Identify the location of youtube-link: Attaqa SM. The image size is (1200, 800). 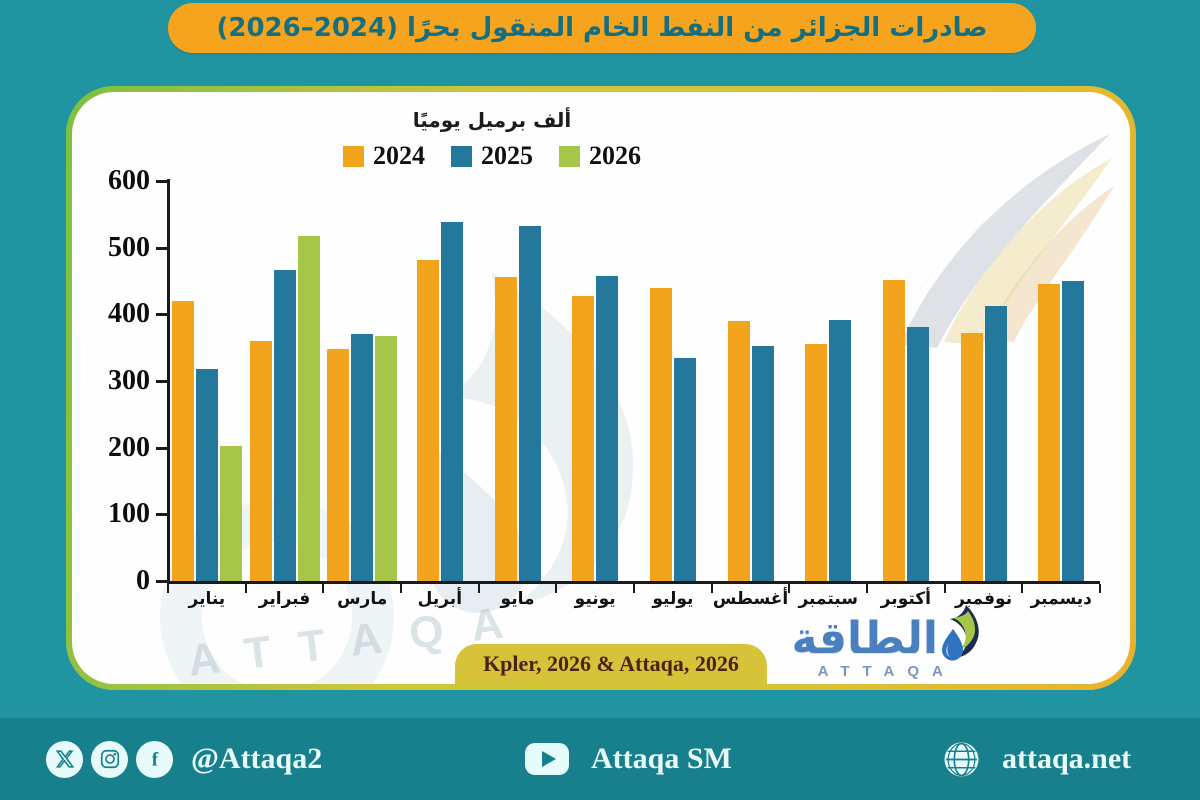
(628, 759).